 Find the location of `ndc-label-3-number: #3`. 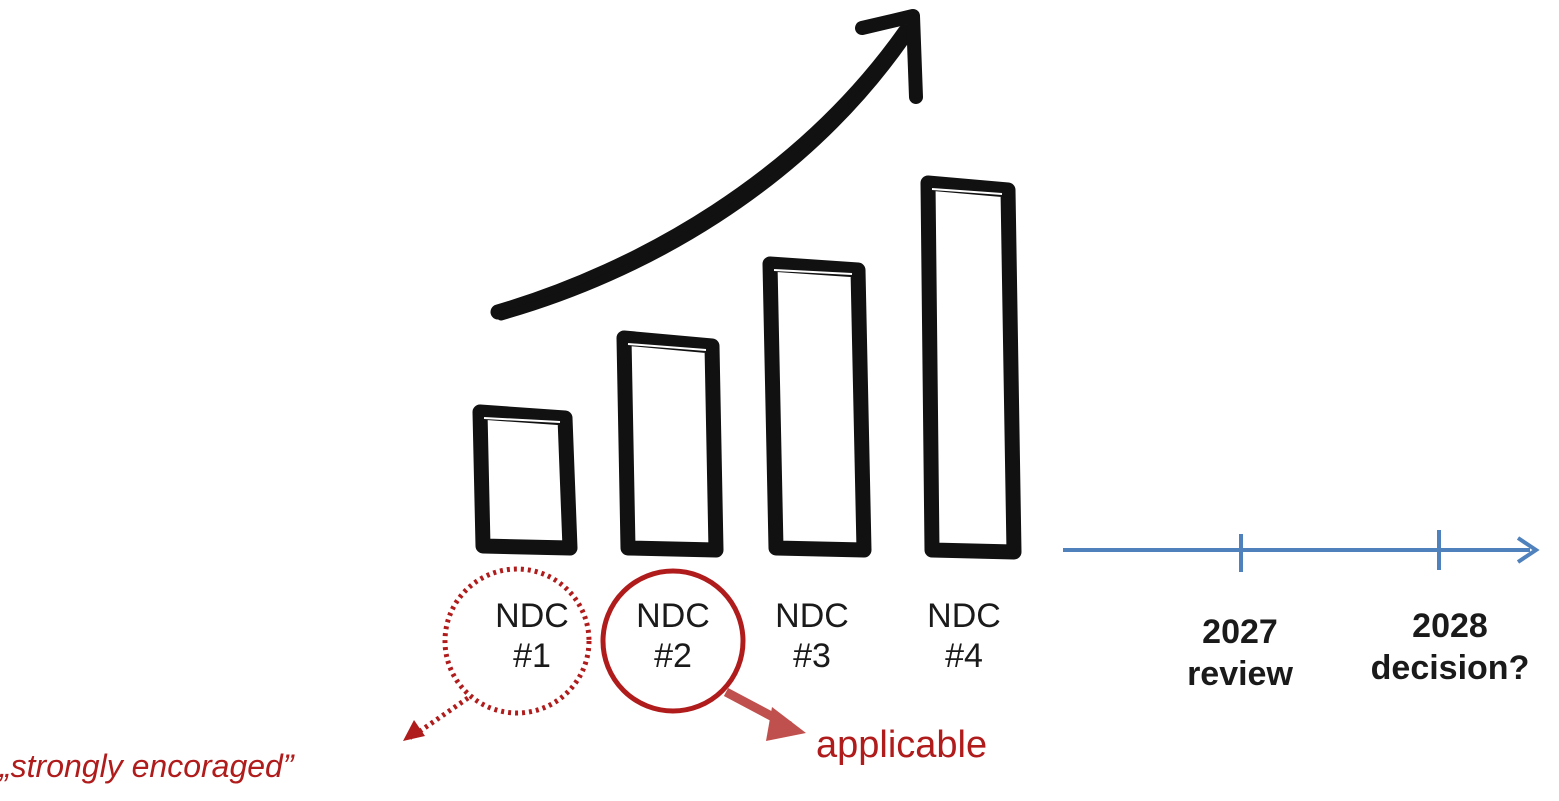

ndc-label-3-number: #3 is located at coordinates (812, 656).